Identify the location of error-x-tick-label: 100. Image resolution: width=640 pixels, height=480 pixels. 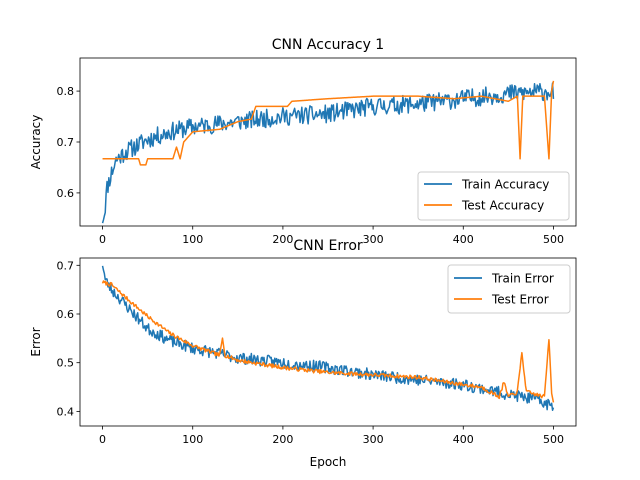
(192, 439).